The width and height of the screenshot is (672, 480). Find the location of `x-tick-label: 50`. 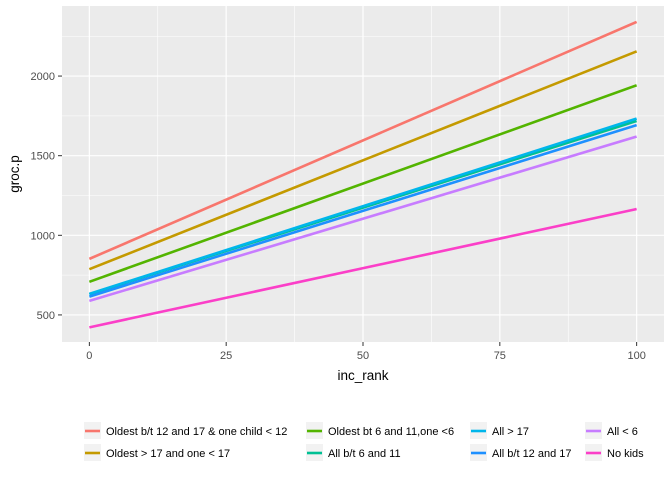

x-tick-label: 50 is located at coordinates (363, 356).